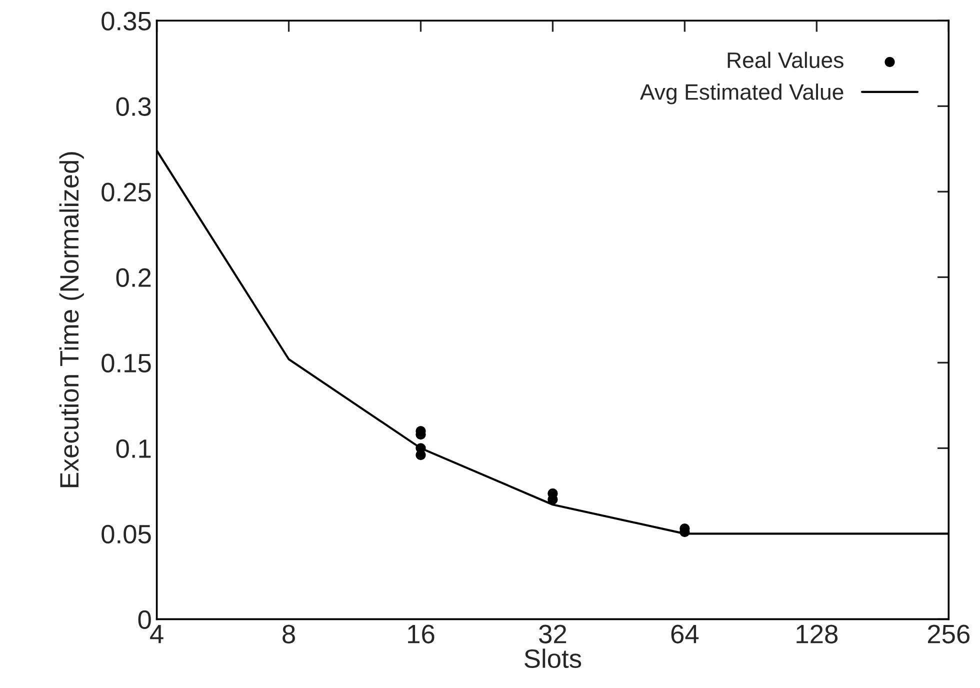 This screenshot has width=980, height=688. Describe the element at coordinates (288, 634) in the screenshot. I see `x-tick-label: 8` at that location.